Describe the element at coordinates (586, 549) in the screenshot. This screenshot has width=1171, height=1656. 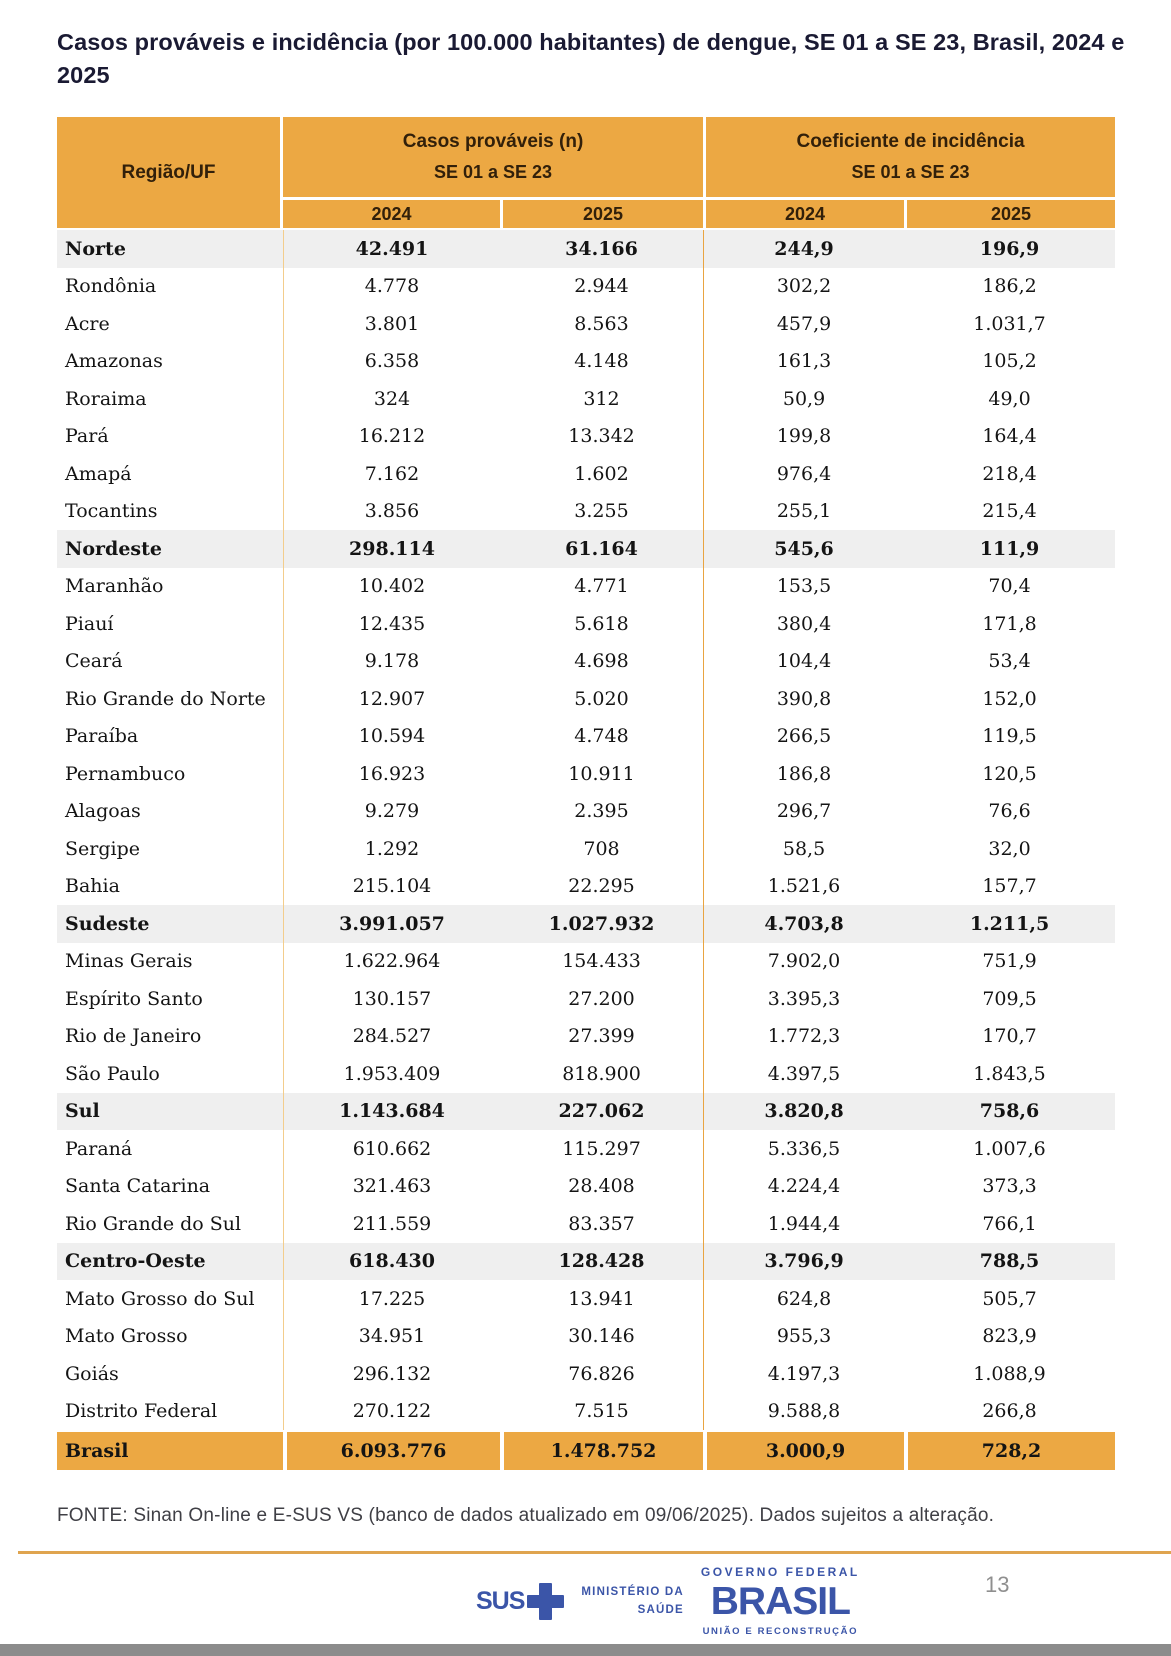
I see `table-row-nordeste: Nordeste 298.114 61.164 545,6 111,9` at that location.